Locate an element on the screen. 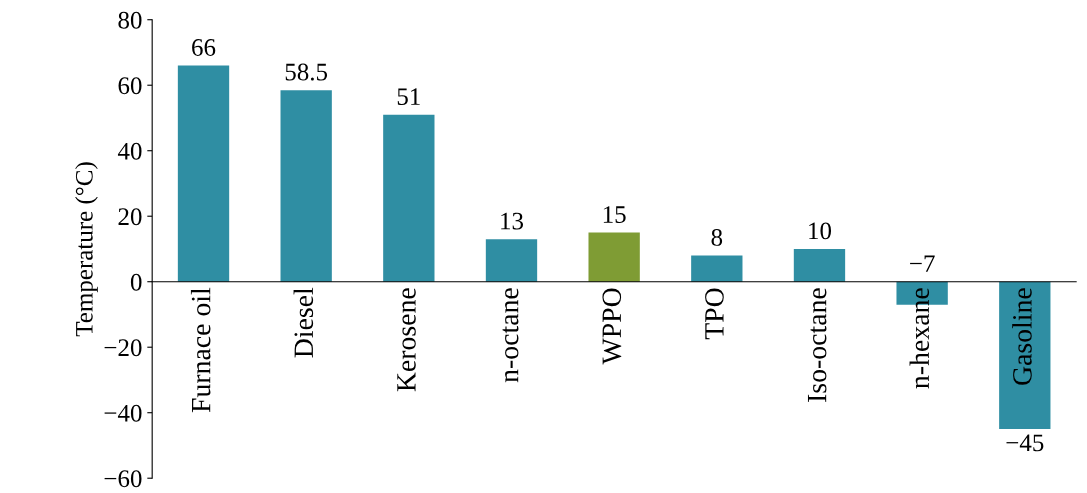 Image resolution: width=1087 pixels, height=493 pixels. data-label: 15 is located at coordinates (614, 214).